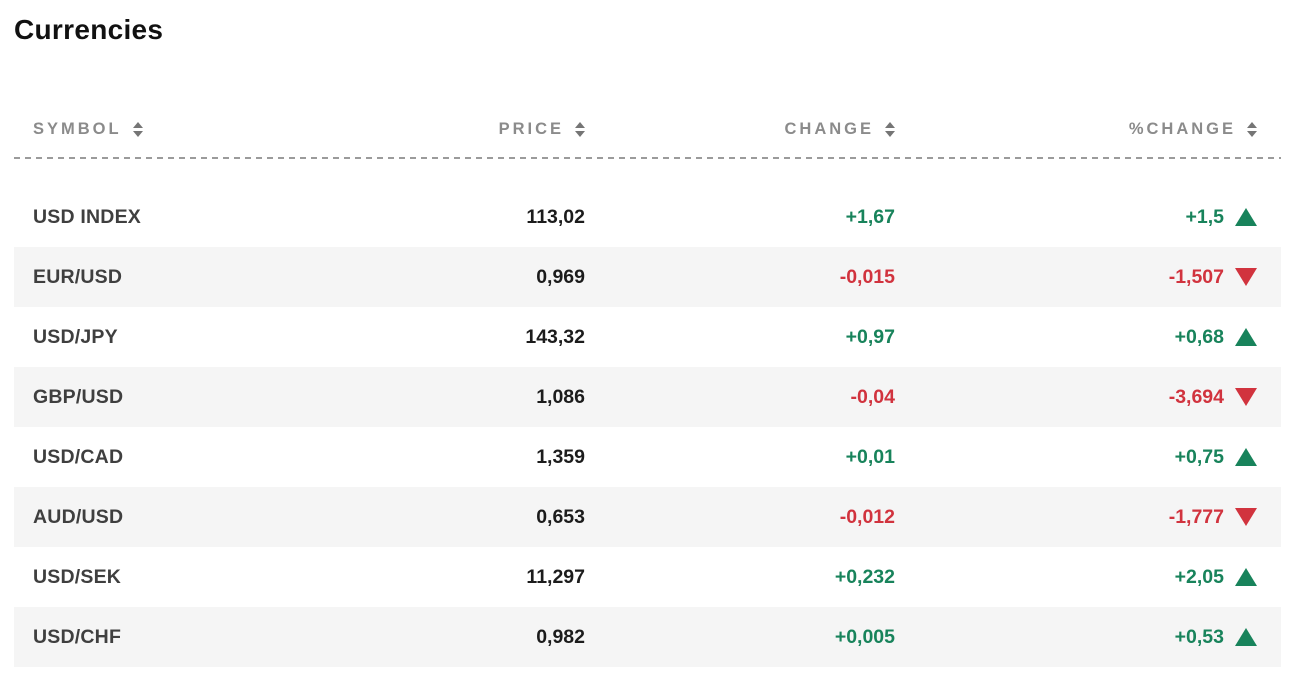  I want to click on table-row: EUR/USD 0,969 -0,015 -1,507, so click(647, 277).